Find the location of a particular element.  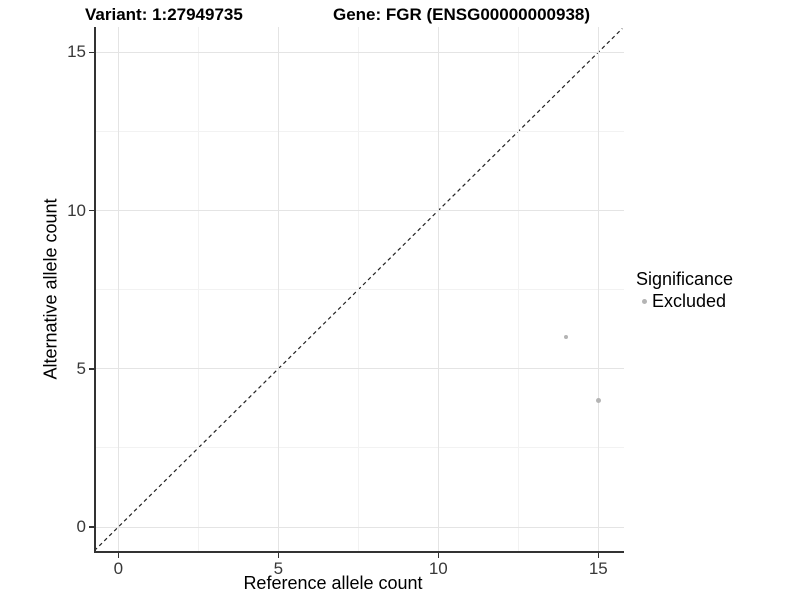

legend-title: Significance is located at coordinates (685, 279).